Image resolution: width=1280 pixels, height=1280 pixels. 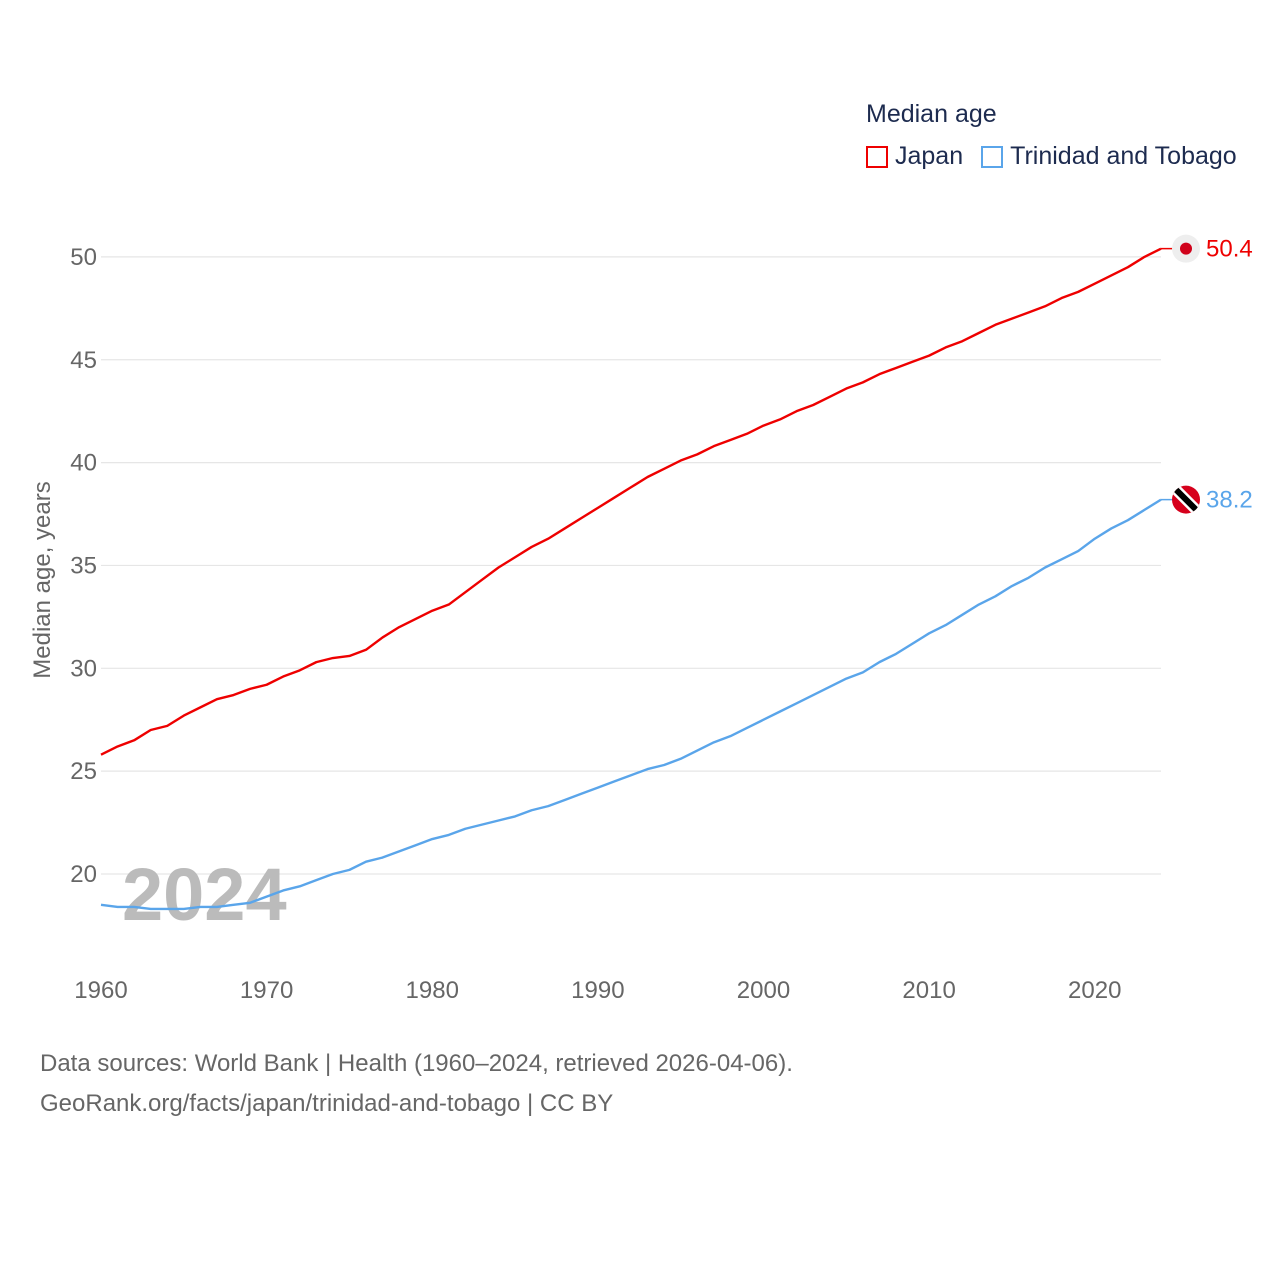 What do you see at coordinates (1229, 500) in the screenshot?
I see `end-value-label: 38.2` at bounding box center [1229, 500].